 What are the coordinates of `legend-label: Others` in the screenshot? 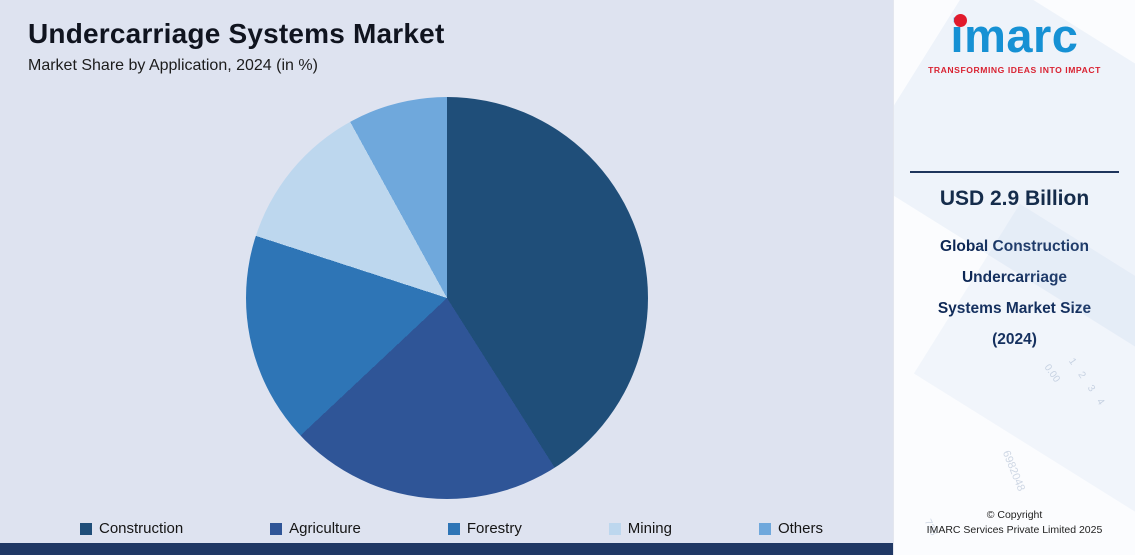 It's located at (800, 528).